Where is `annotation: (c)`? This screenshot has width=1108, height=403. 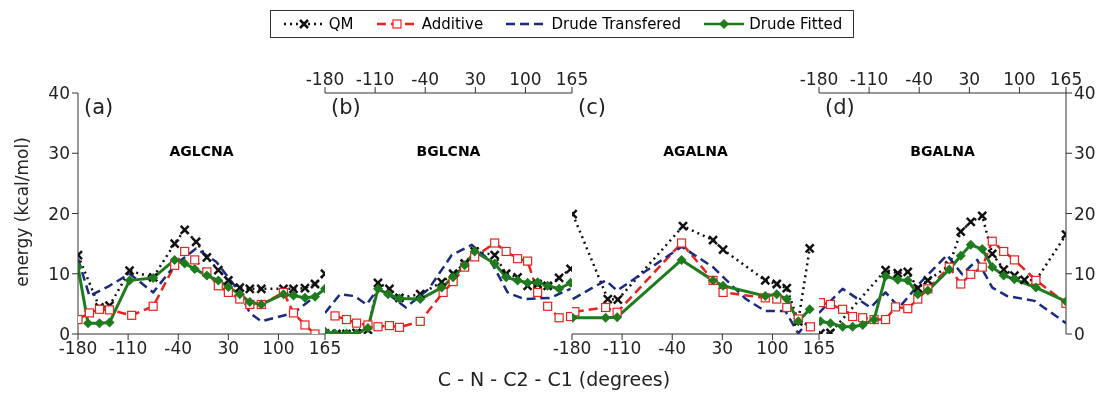
annotation: (c) is located at coordinates (592, 107).